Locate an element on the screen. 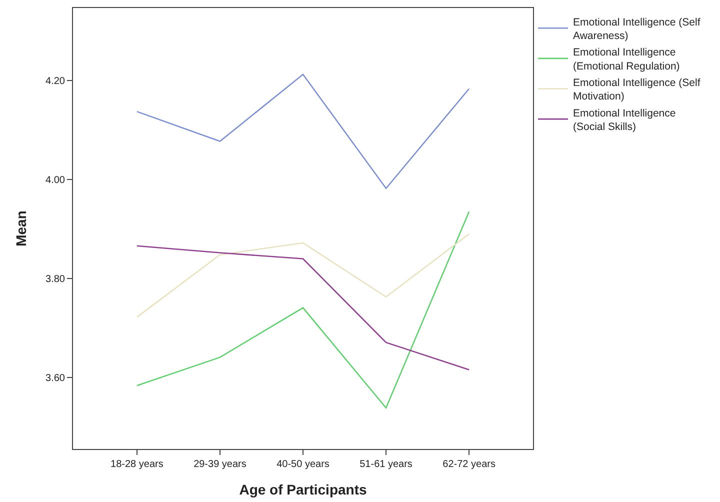  x-axis-title: Age of Participants is located at coordinates (303, 489).